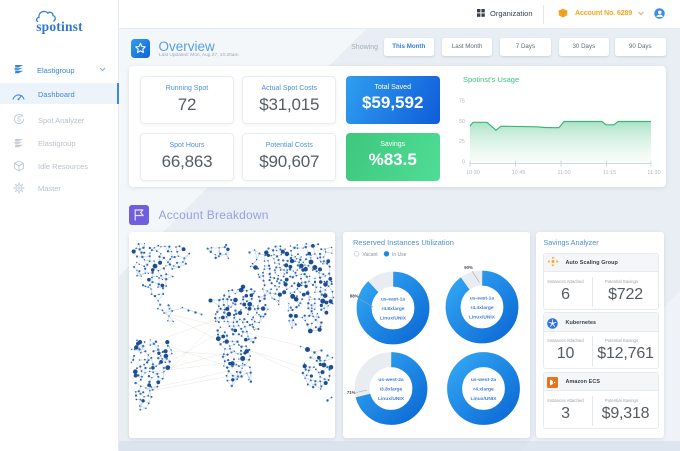 The image size is (680, 451). I want to click on svg-text: 11:30, so click(653, 173).